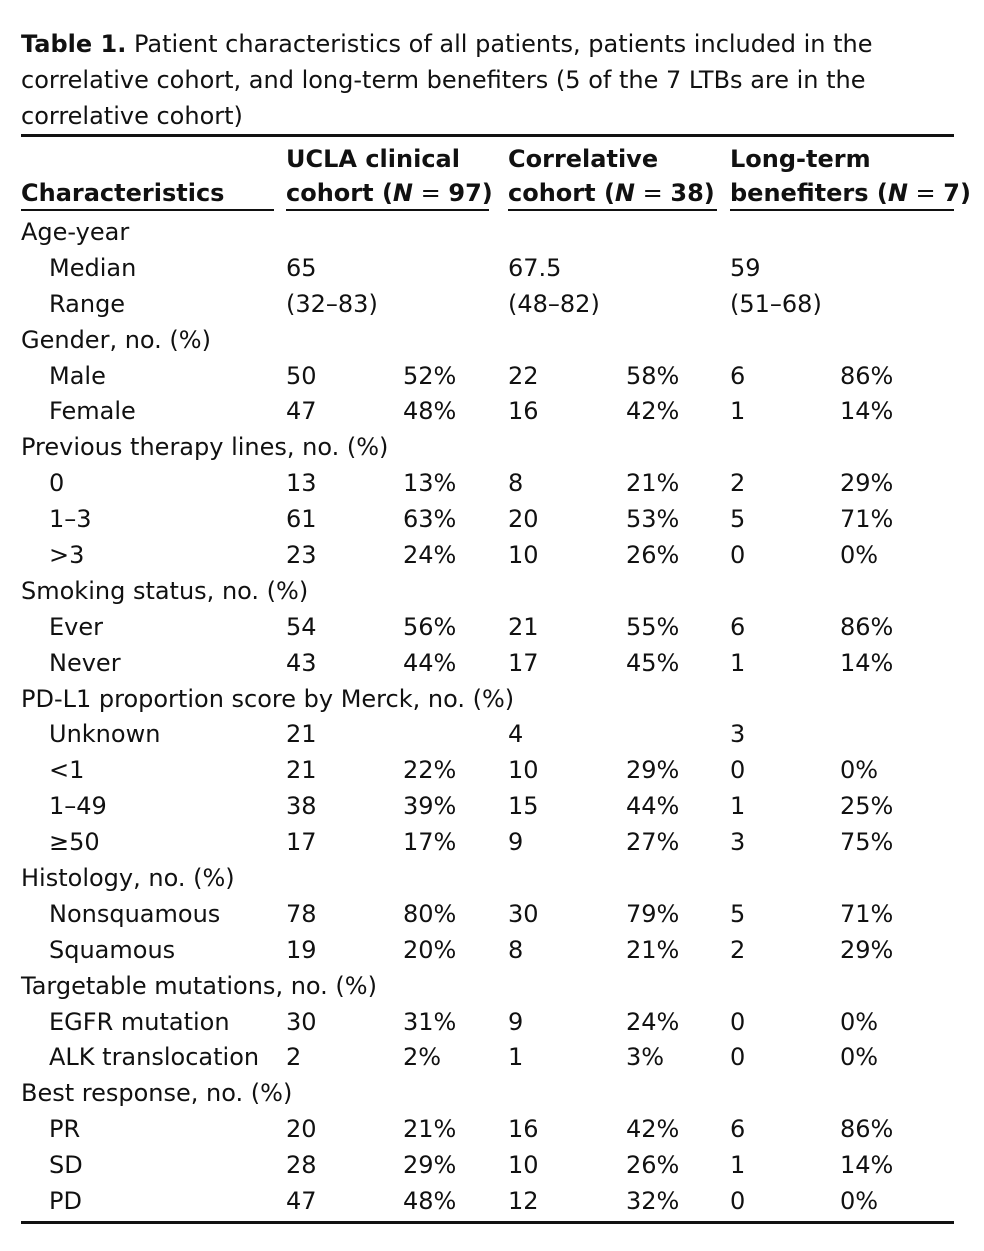 The image size is (984, 1251). I want to click on table-cell: 1, so click(738, 662).